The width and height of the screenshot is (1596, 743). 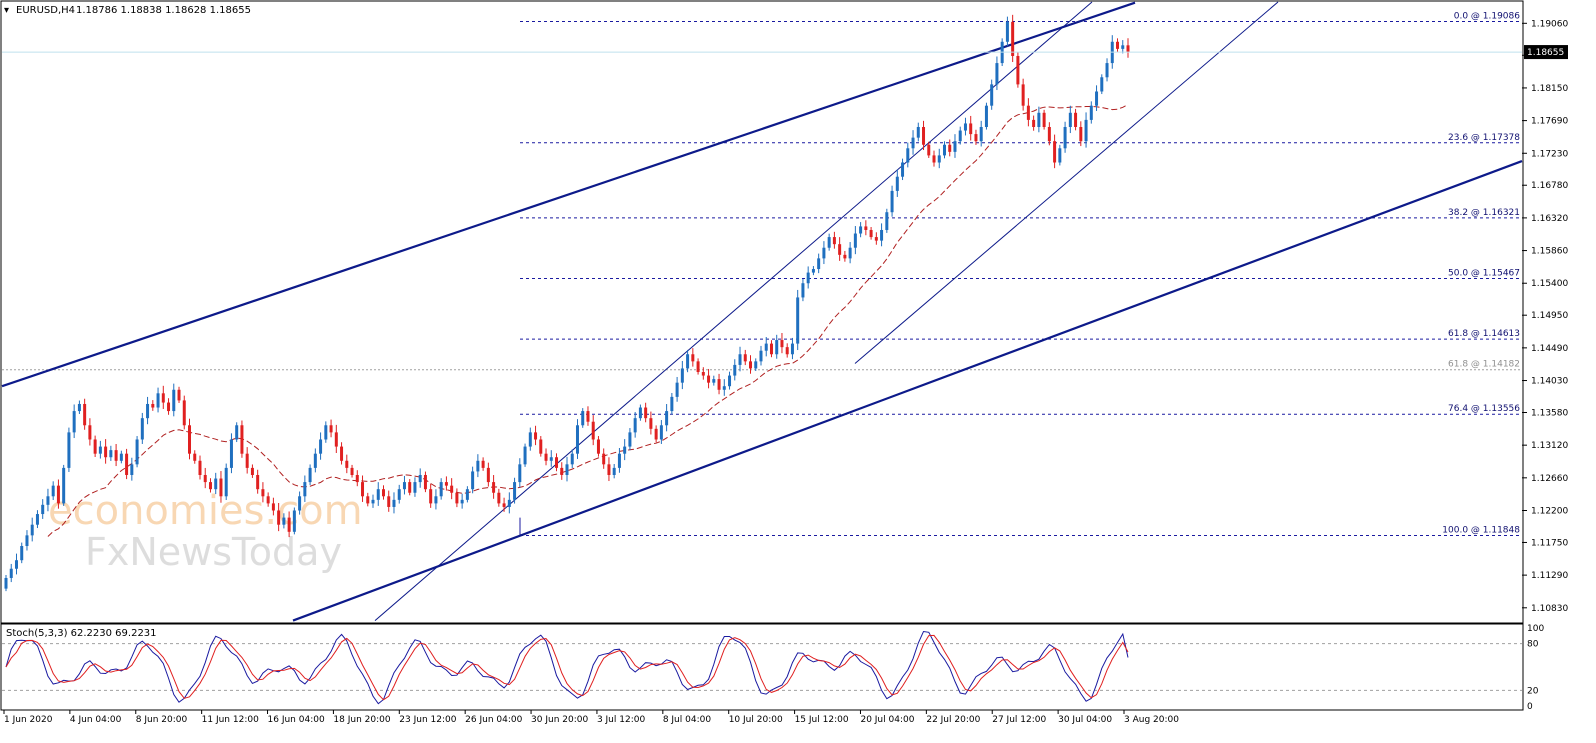 What do you see at coordinates (1481, 530) in the screenshot?
I see `fib-label: 100.0 @ 1.11848` at bounding box center [1481, 530].